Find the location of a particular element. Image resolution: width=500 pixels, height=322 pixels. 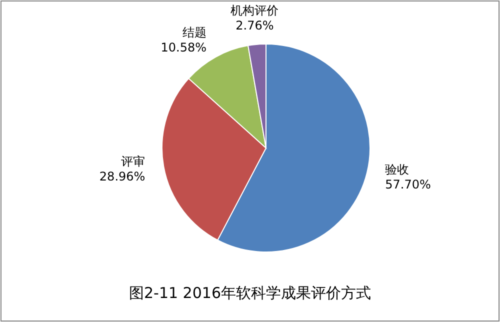

text: 图2-11 2016年软科学成果评价方式 is located at coordinates (250, 293).